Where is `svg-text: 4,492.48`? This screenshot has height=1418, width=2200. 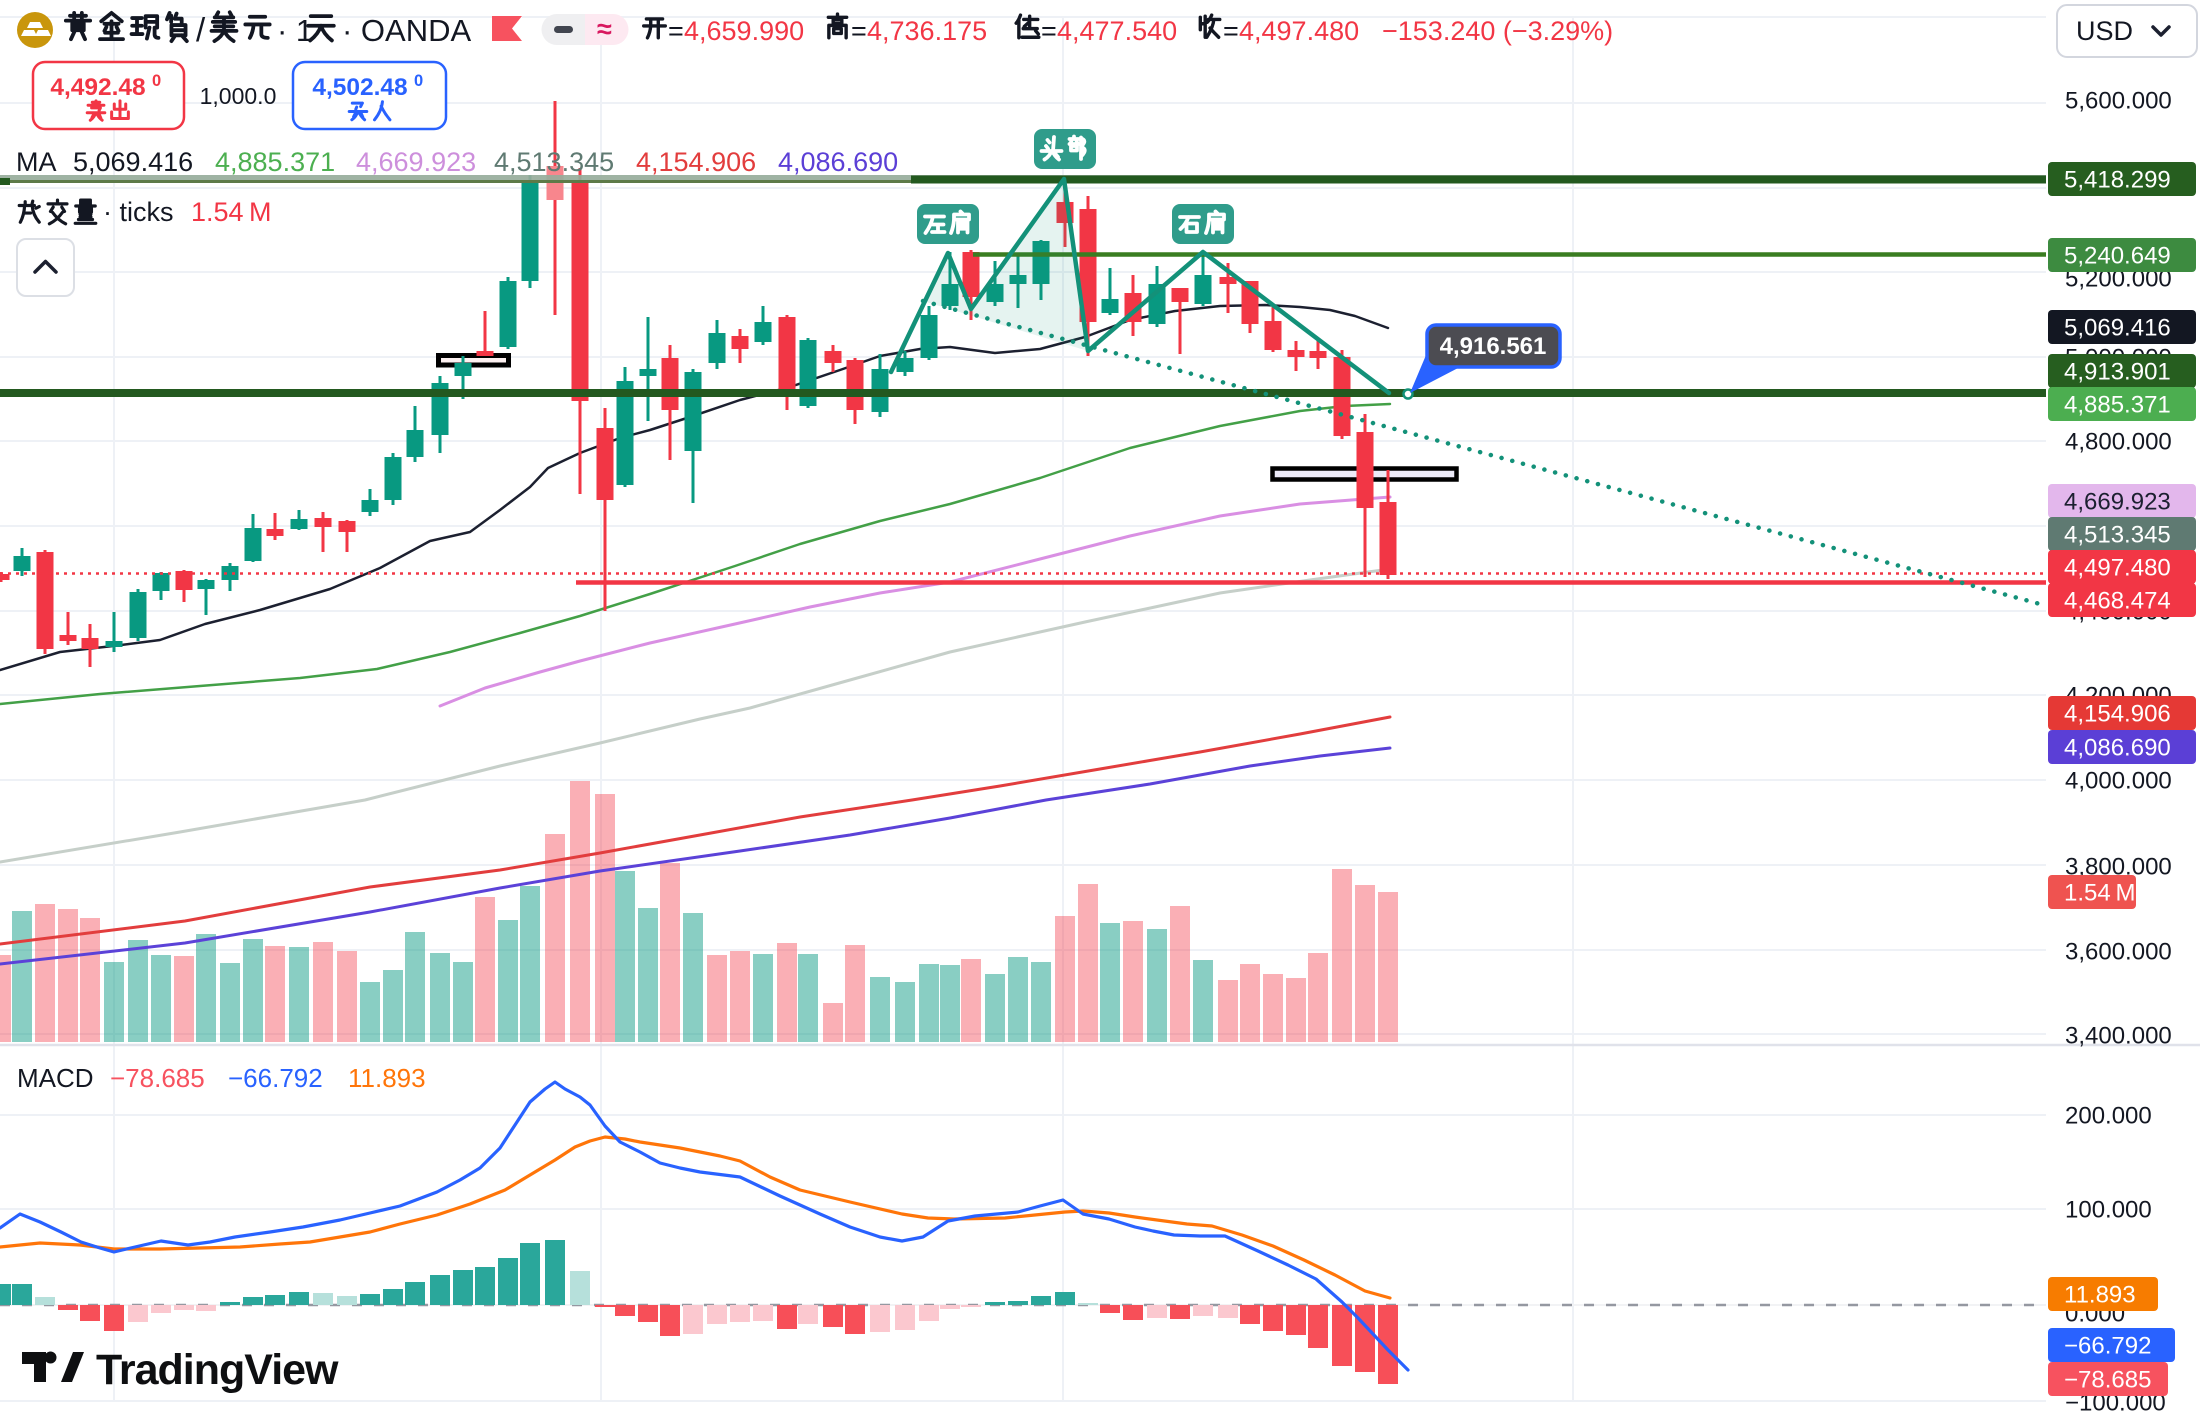
svg-text: 4,492.48 is located at coordinates (97, 87).